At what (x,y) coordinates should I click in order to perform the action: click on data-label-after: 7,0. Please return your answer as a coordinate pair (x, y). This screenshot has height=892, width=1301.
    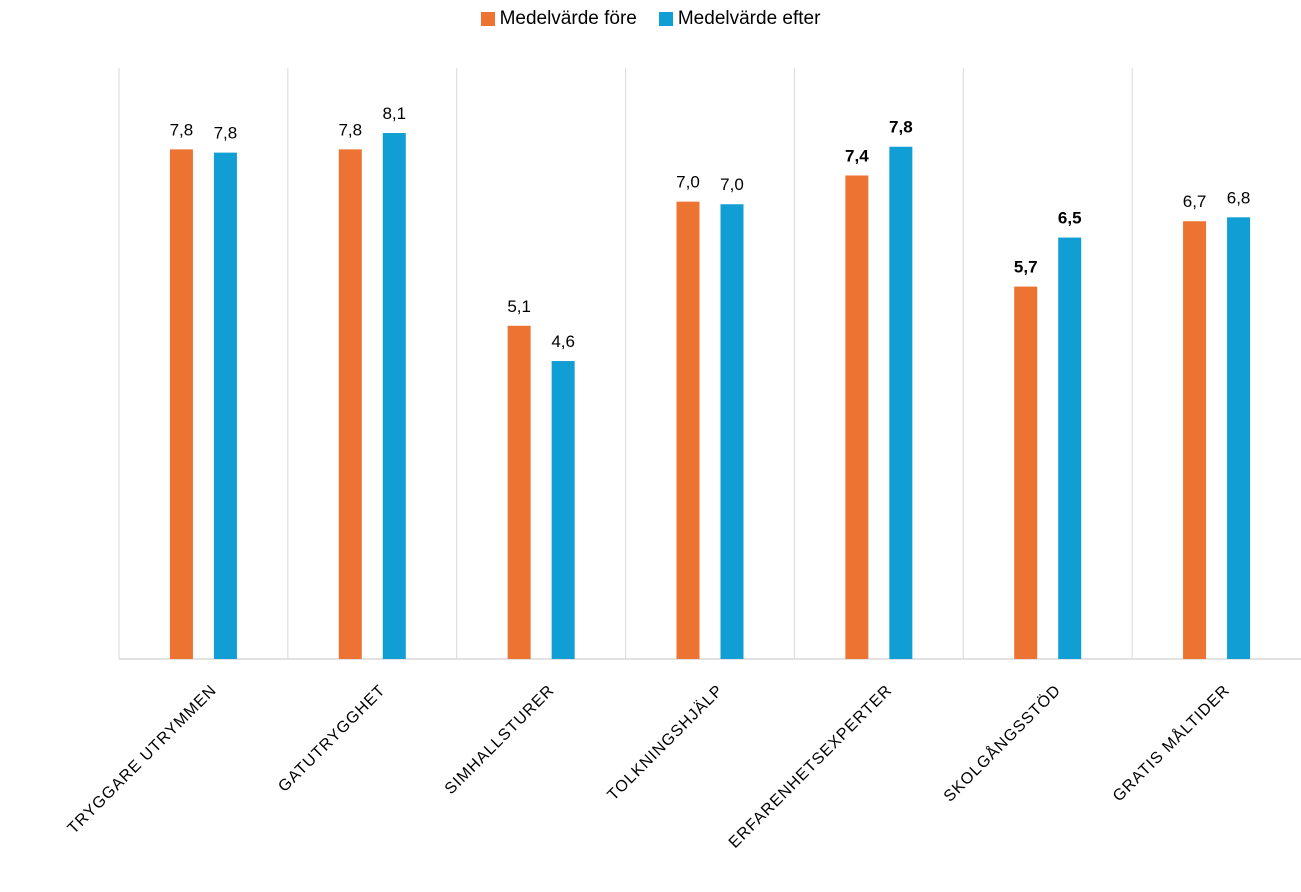
    Looking at the image, I should click on (732, 184).